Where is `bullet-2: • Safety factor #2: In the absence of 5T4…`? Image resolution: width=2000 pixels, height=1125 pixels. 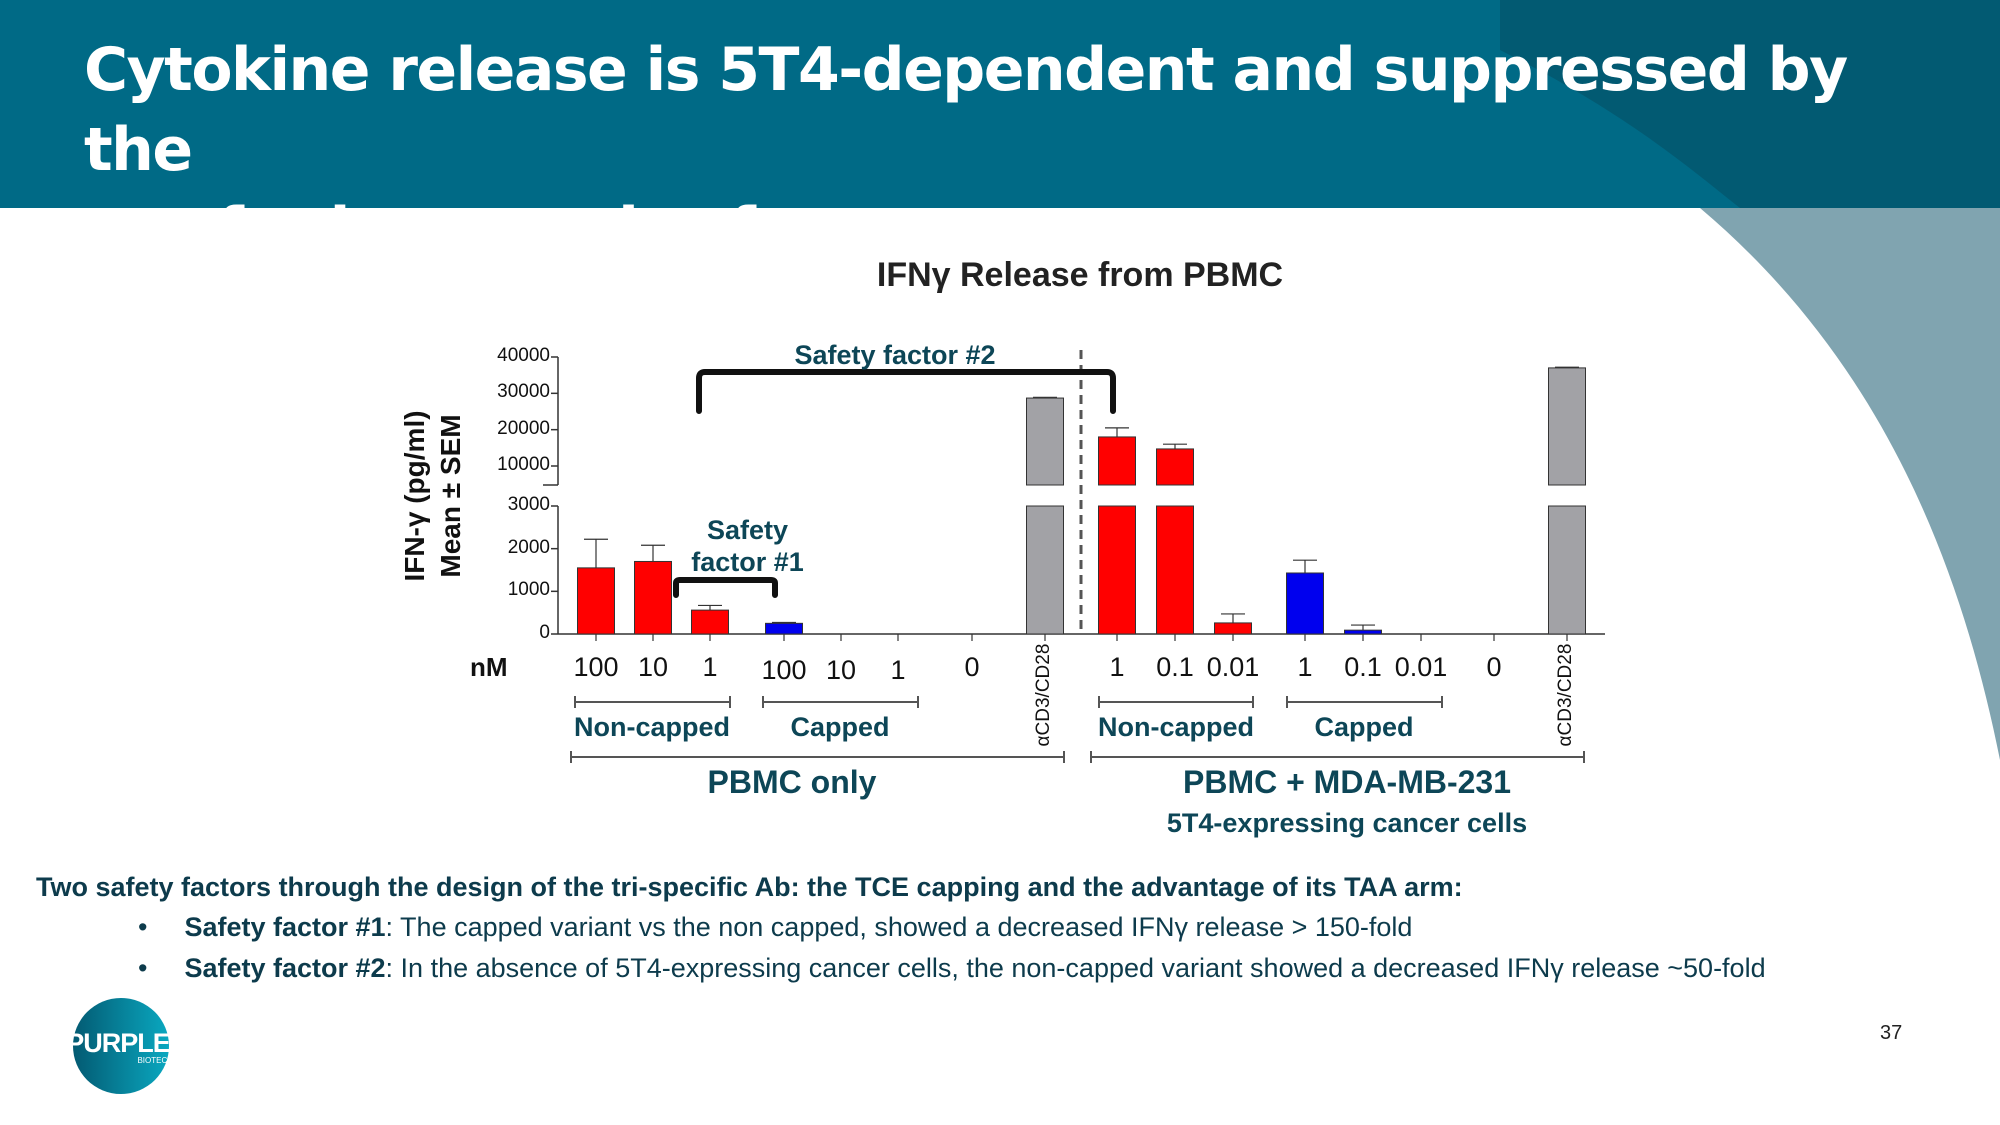 bullet-2: • Safety factor #2: In the absence of 5T4… is located at coordinates (952, 968).